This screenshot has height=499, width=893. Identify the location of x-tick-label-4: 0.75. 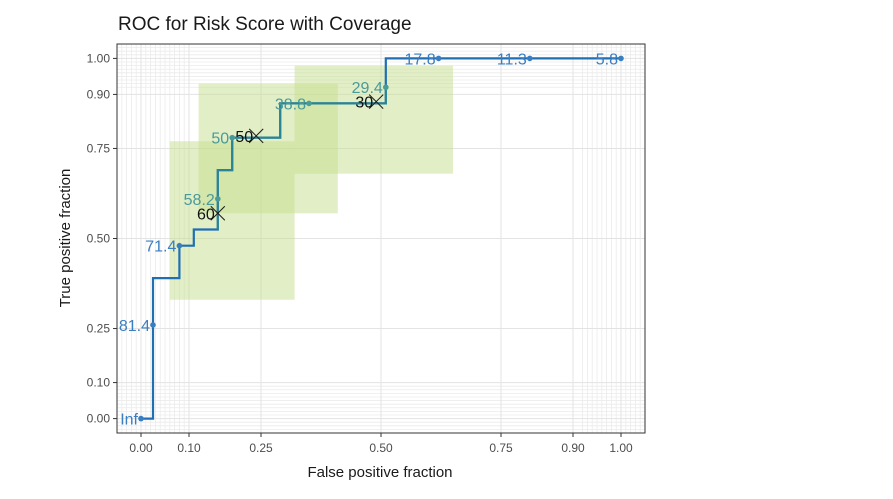
(501, 448).